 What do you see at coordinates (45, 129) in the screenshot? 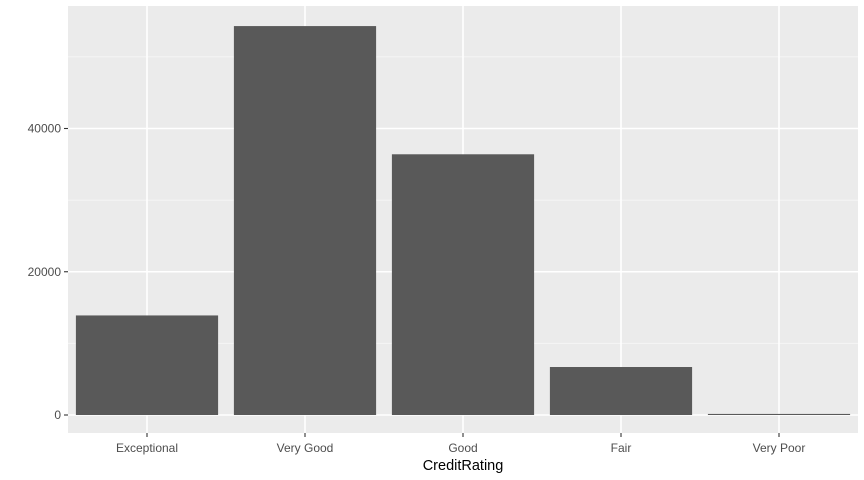
I see `y-tick-label: 40000` at bounding box center [45, 129].